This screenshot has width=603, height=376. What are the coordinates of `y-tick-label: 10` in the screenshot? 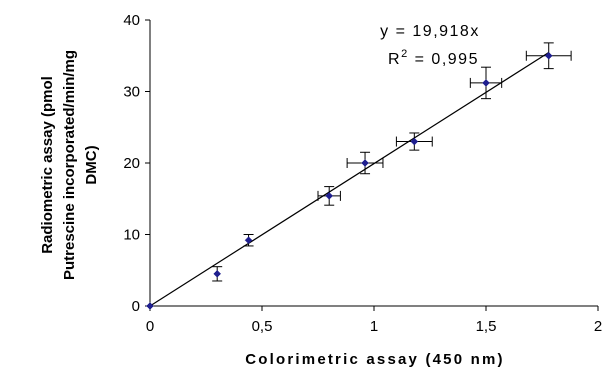 It's located at (131, 235).